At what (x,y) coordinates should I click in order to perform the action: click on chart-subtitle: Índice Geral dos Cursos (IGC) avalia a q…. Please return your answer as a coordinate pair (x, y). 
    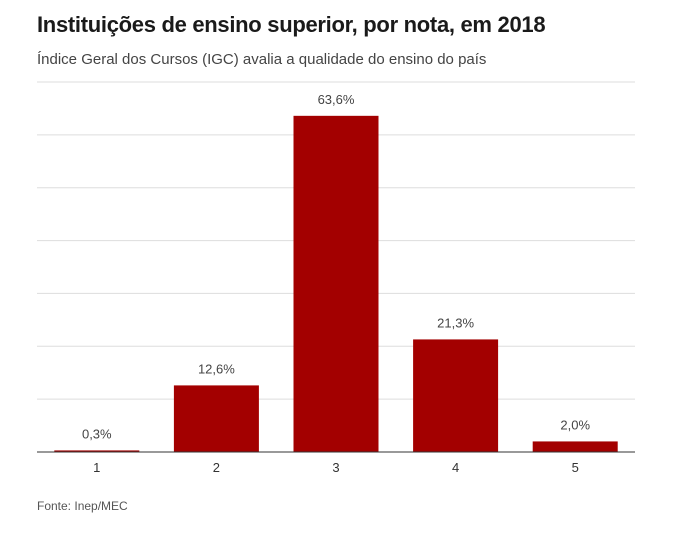
    Looking at the image, I should click on (262, 59).